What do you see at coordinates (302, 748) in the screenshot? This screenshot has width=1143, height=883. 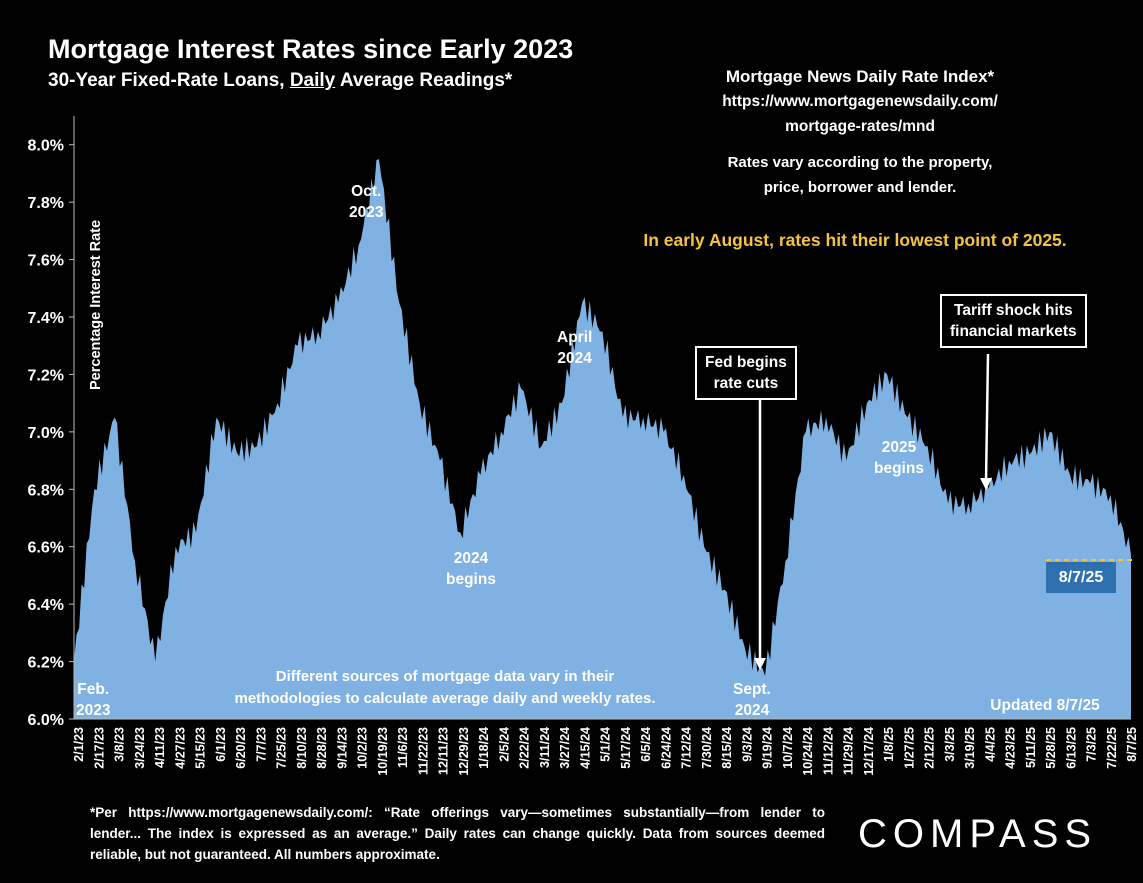 I see `x-tick-label: 8/10/23` at bounding box center [302, 748].